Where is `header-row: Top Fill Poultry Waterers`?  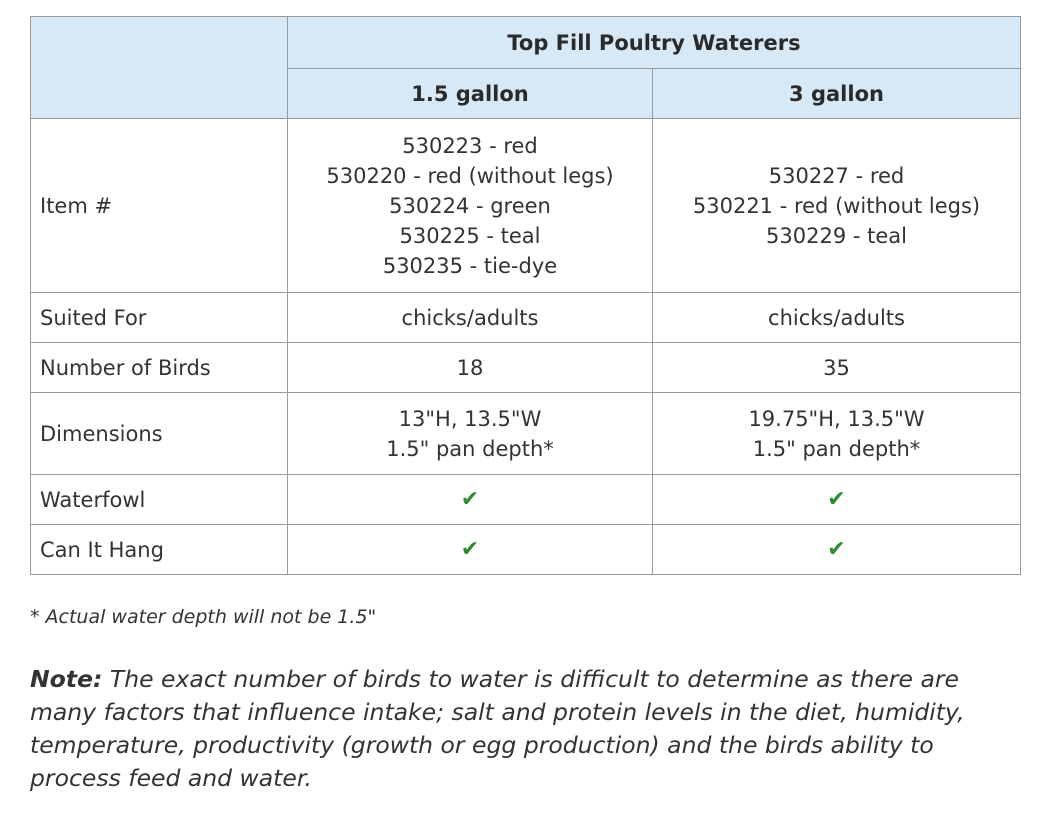
header-row: Top Fill Poultry Waterers is located at coordinates (525, 67).